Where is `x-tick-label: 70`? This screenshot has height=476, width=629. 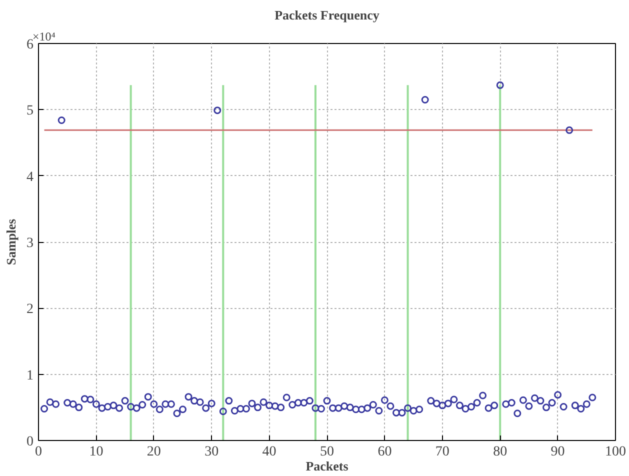
x-tick-label: 70 is located at coordinates (442, 452).